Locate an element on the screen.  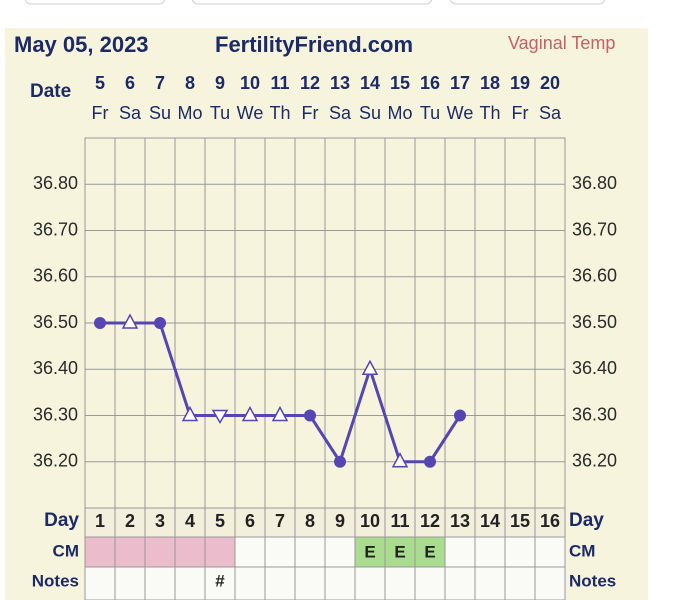
date: 13 is located at coordinates (340, 83).